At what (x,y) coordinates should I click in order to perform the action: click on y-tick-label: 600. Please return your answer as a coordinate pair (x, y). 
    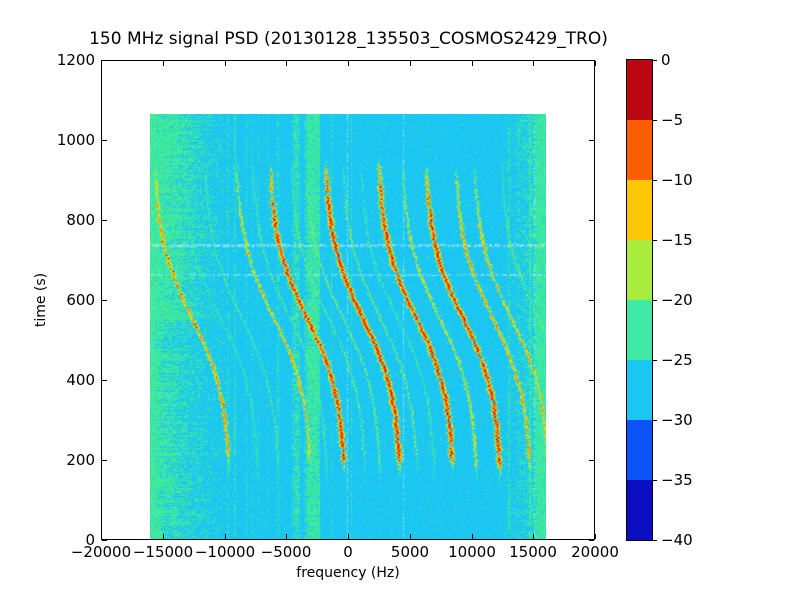
    Looking at the image, I should click on (80, 300).